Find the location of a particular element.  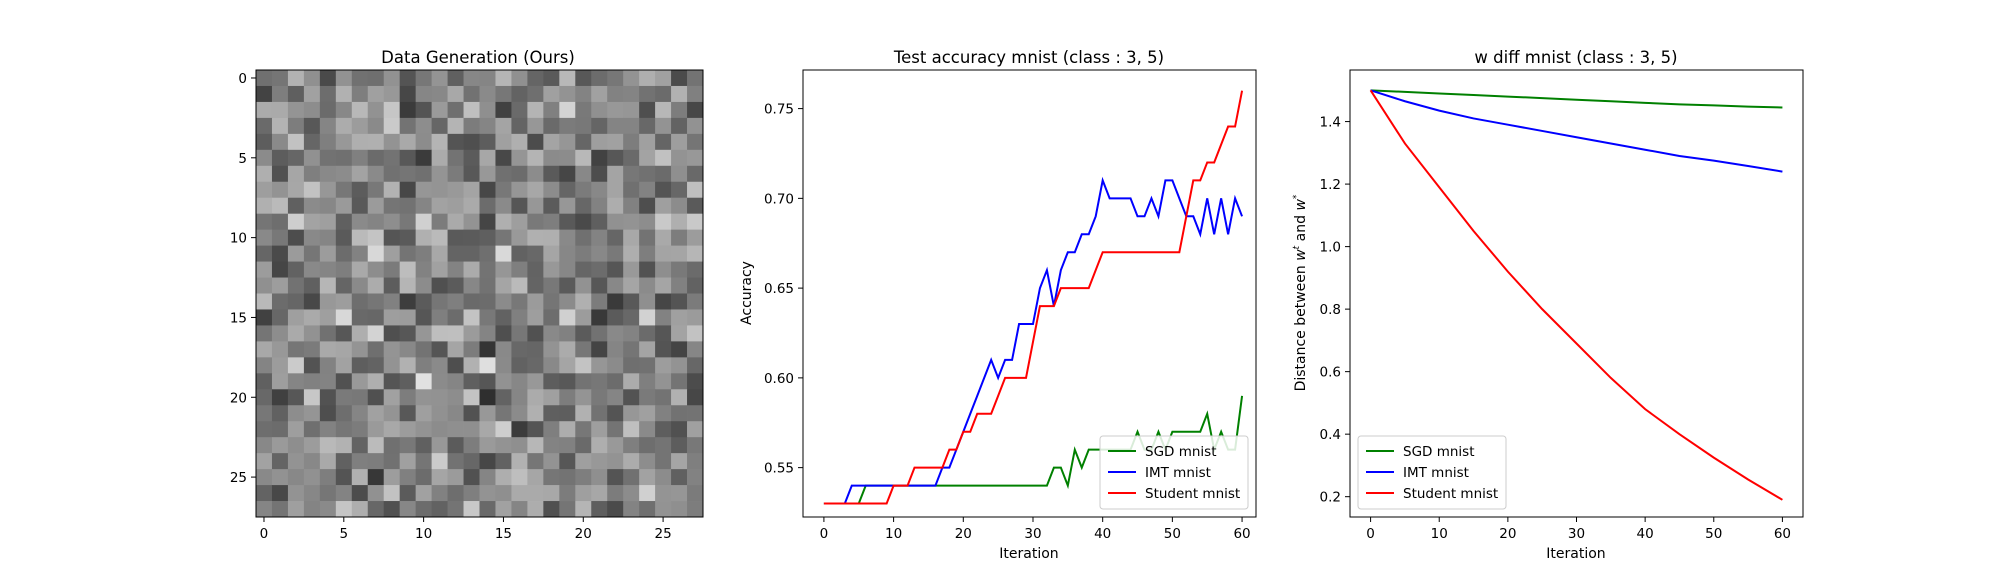

wdiff-series-student-mnist is located at coordinates (1576, 295).